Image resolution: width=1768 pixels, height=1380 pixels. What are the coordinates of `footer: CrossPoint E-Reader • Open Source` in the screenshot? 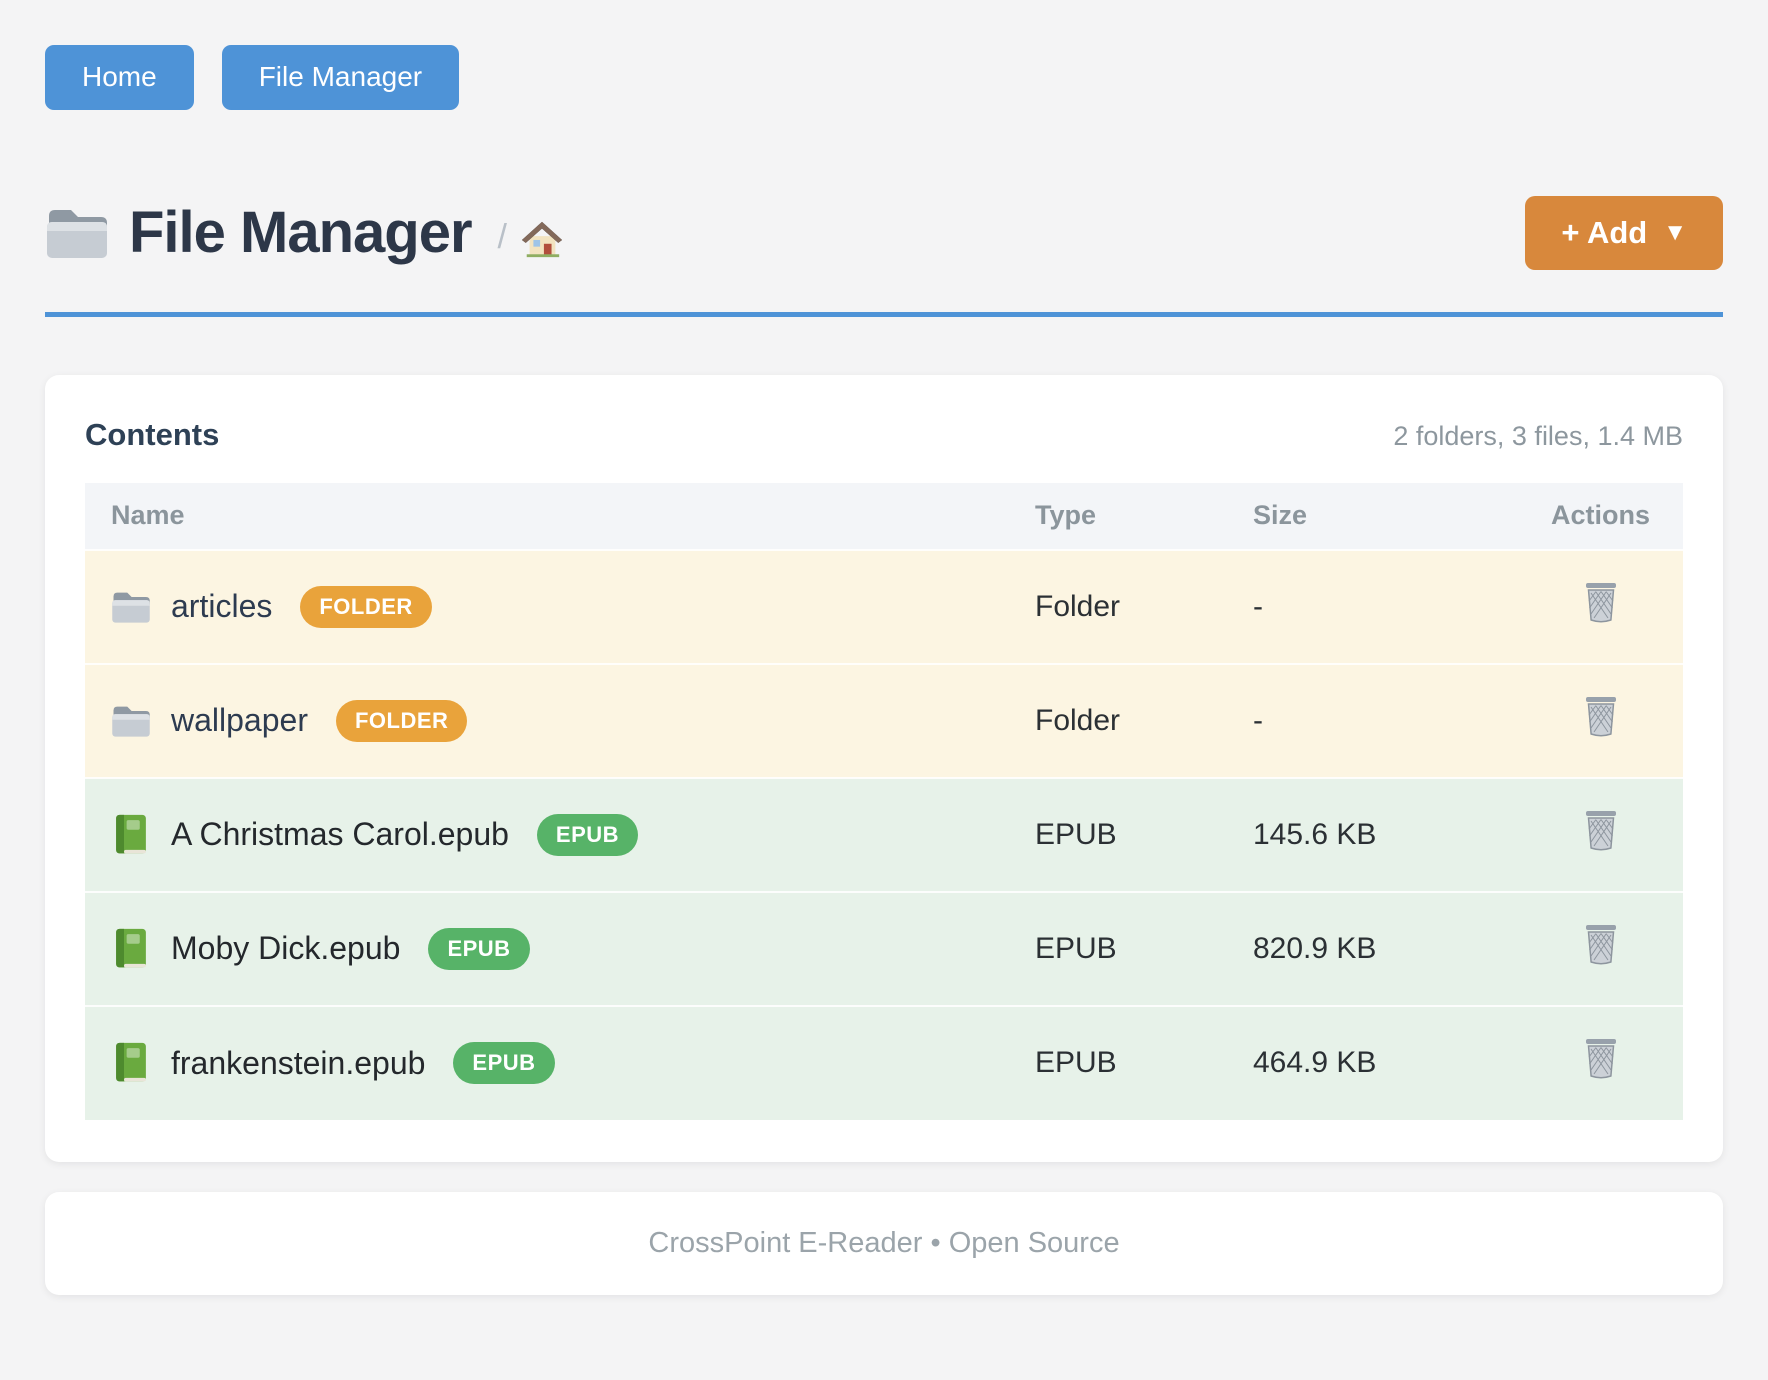 It's located at (884, 1243).